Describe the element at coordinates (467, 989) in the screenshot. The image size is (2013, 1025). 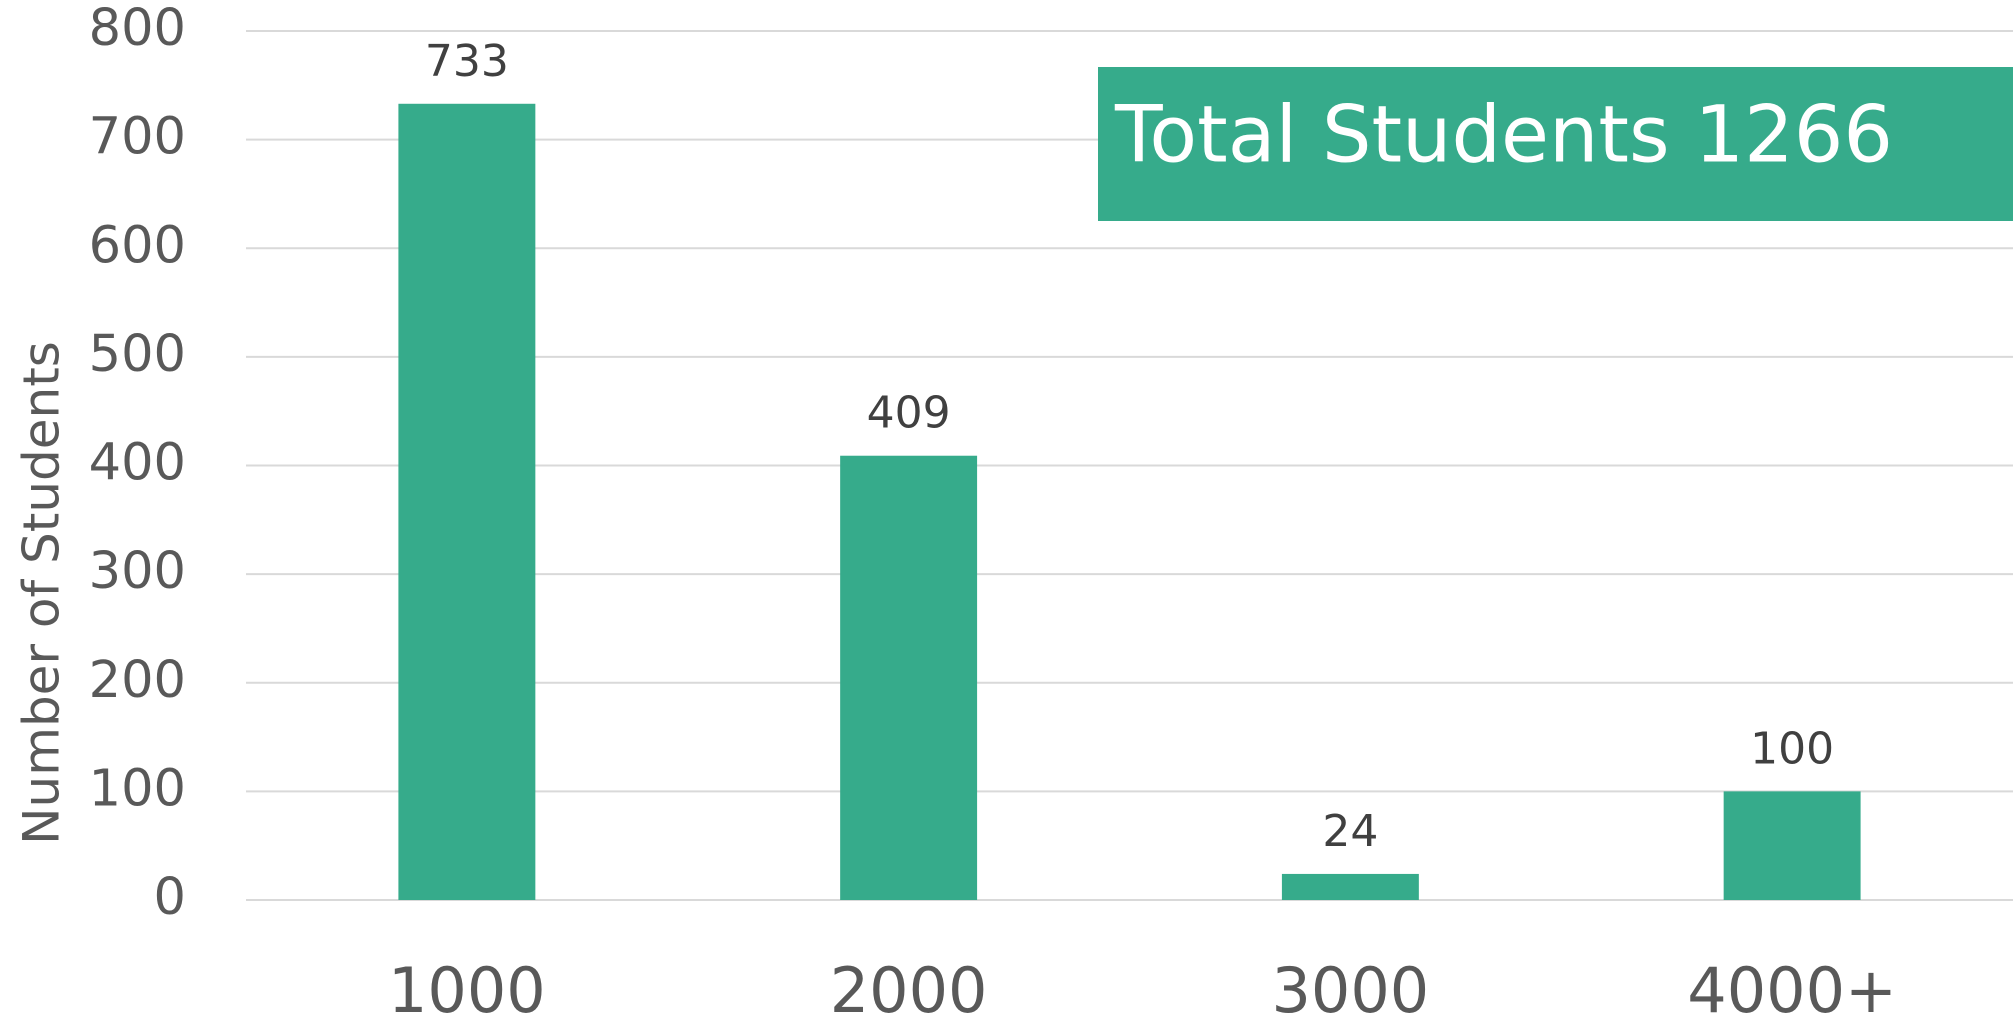
I see `x-tick-label: 1000` at that location.